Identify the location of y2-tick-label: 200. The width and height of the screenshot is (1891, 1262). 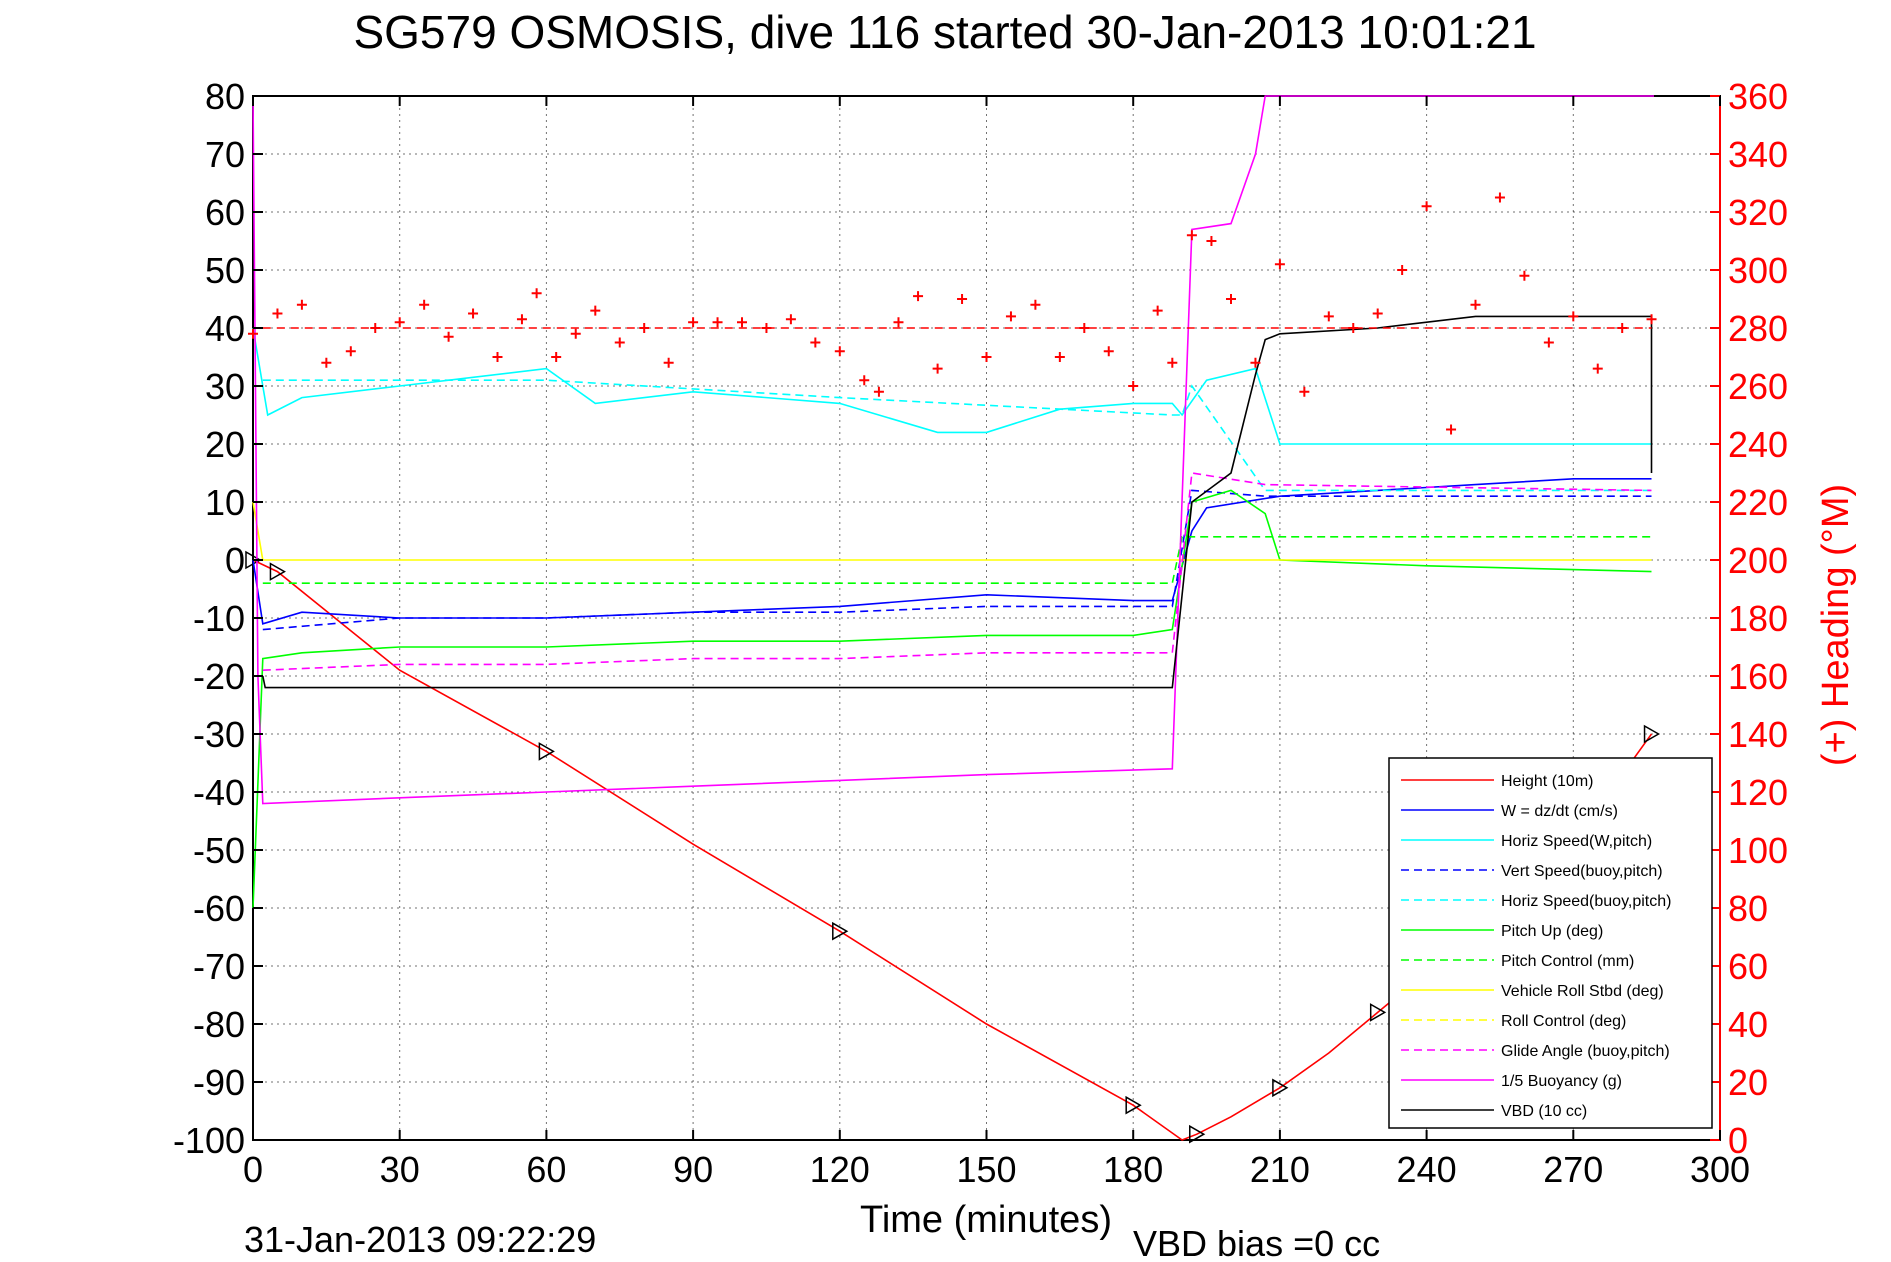
(1758, 560).